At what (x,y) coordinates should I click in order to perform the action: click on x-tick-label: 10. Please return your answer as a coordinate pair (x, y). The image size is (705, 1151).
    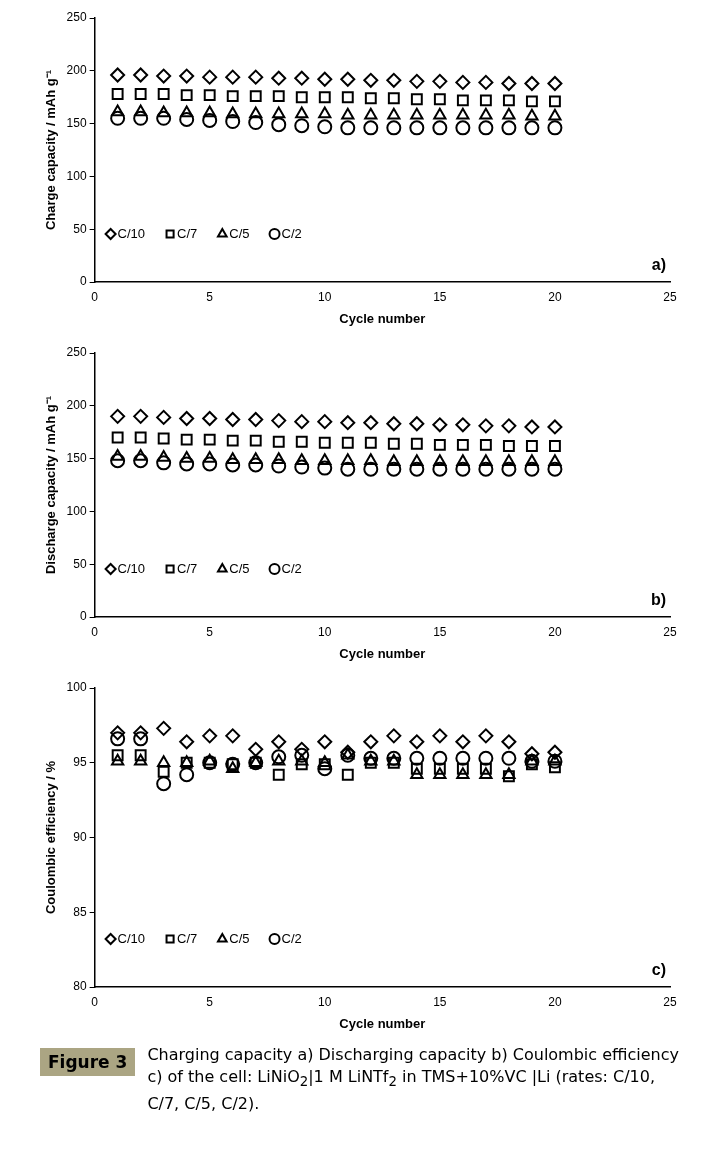
    Looking at the image, I should click on (325, 1001).